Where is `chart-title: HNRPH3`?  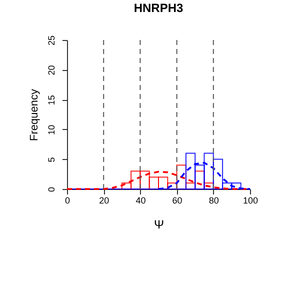
chart-title: HNRPH3 is located at coordinates (159, 7).